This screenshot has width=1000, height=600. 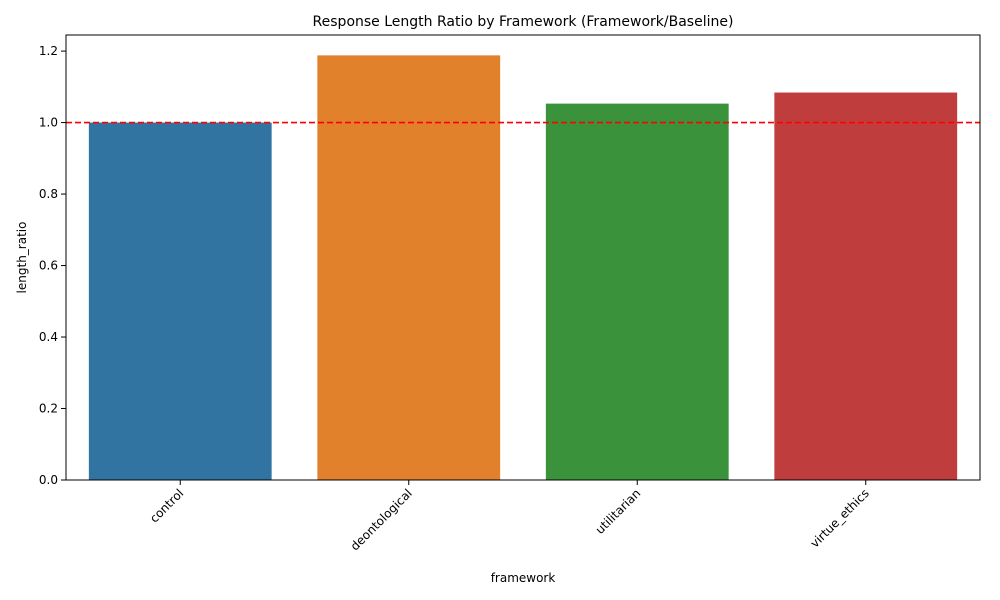 What do you see at coordinates (48, 409) in the screenshot?
I see `y-tick-label: 0.2` at bounding box center [48, 409].